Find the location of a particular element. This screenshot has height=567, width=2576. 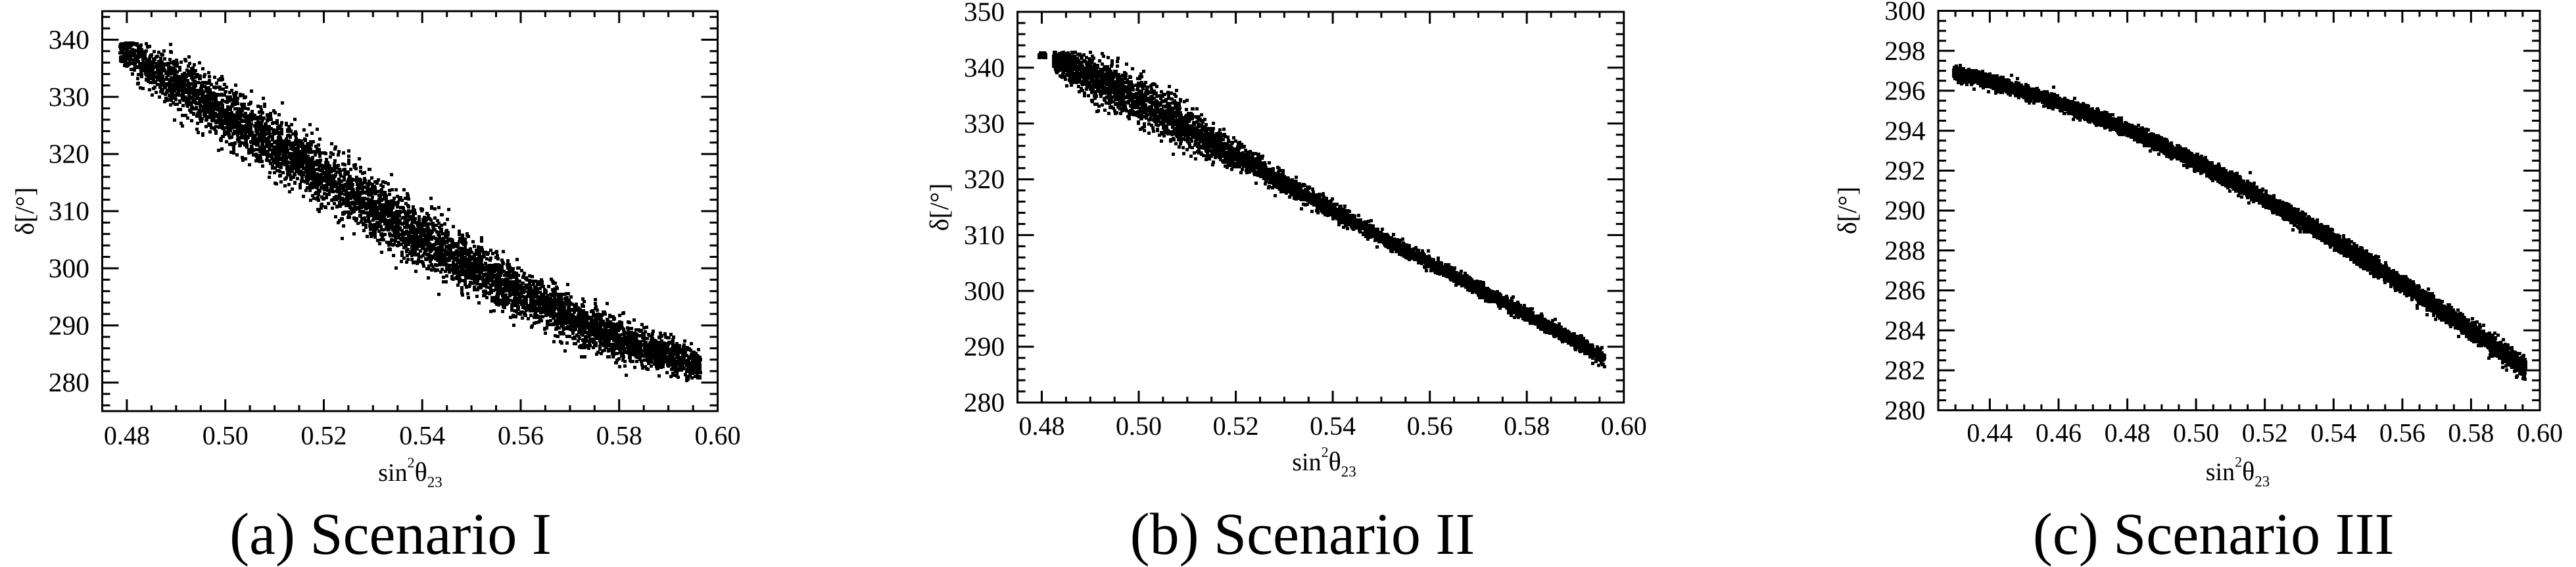

svg-text: (b) Scenario II is located at coordinates (1302, 534).